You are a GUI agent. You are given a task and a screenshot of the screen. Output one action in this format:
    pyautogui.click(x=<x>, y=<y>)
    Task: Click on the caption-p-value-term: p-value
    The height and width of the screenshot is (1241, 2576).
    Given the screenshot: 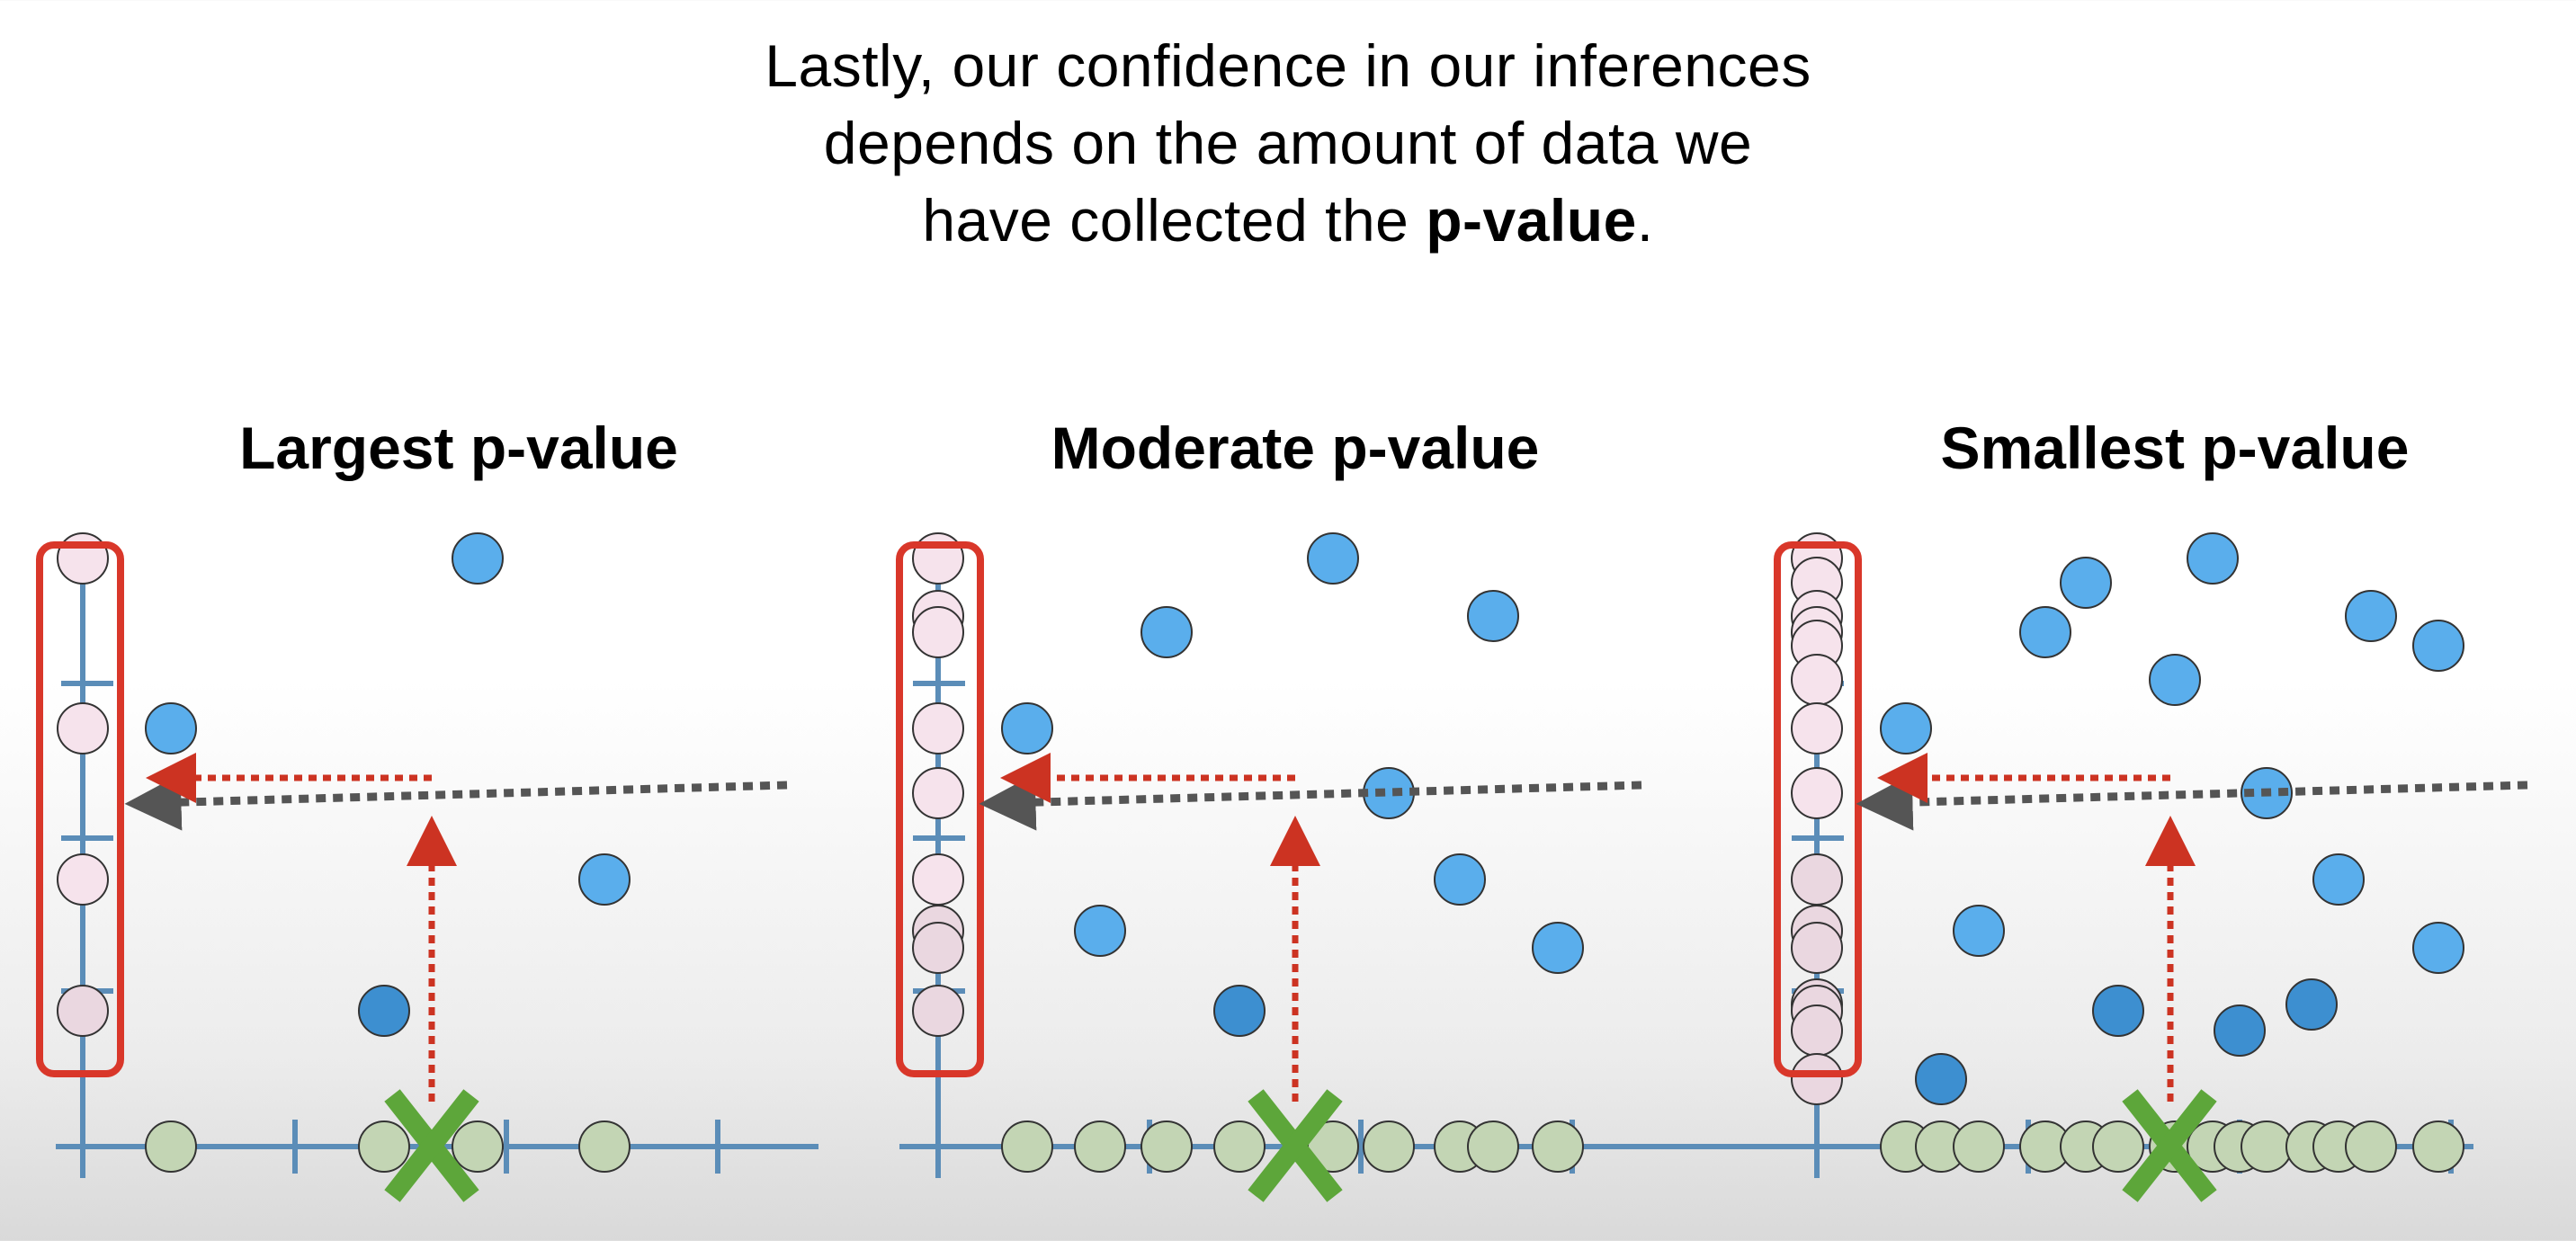 What is the action you would take?
    pyautogui.click(x=1531, y=220)
    